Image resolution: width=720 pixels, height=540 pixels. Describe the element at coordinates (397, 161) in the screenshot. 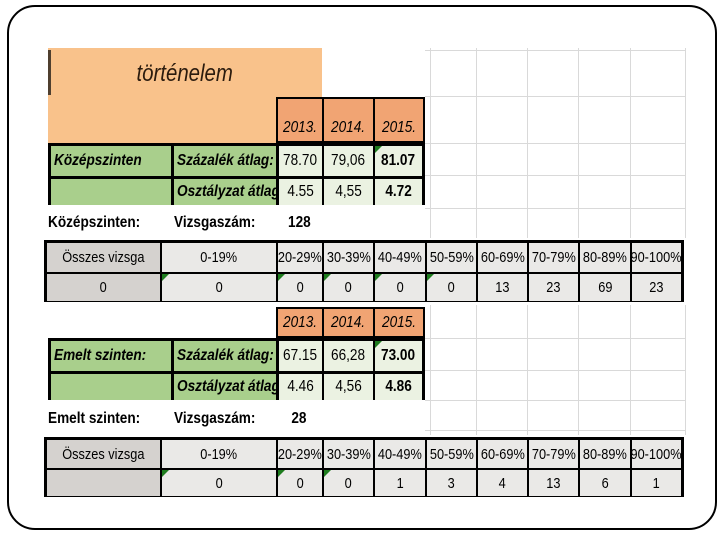

I see `value-cell: 81.07` at that location.